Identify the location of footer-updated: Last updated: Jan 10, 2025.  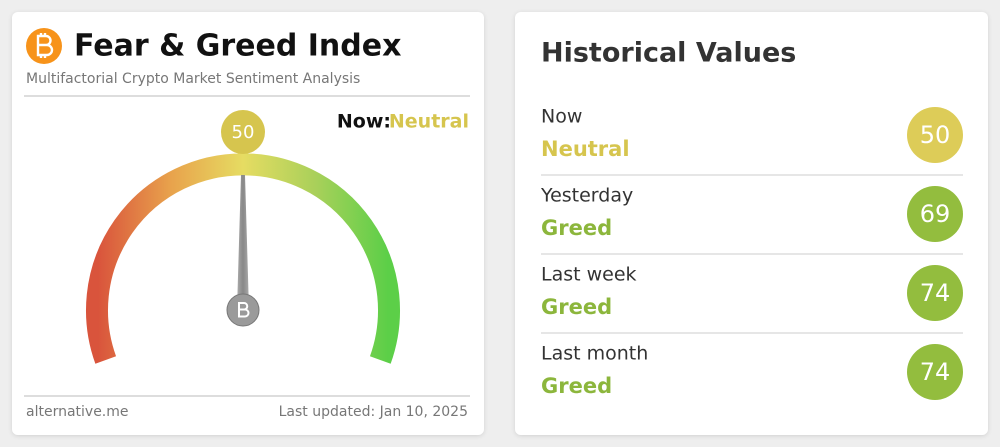
(373, 412).